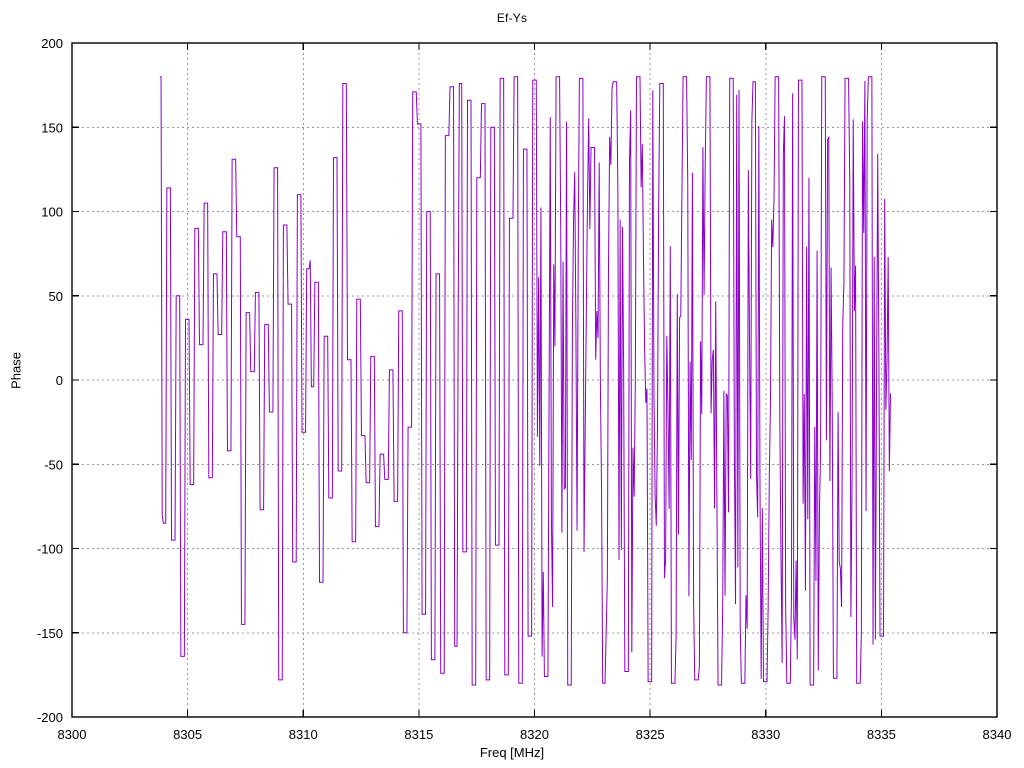 This screenshot has height=768, width=1024. Describe the element at coordinates (59, 380) in the screenshot. I see `y-tick-label: 0` at that location.